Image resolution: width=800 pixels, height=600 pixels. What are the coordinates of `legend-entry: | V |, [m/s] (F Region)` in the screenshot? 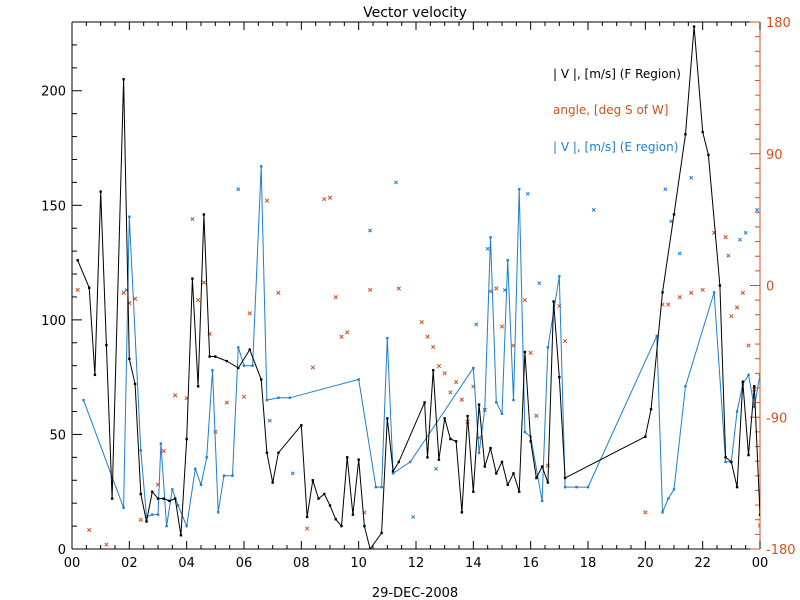 It's located at (617, 74).